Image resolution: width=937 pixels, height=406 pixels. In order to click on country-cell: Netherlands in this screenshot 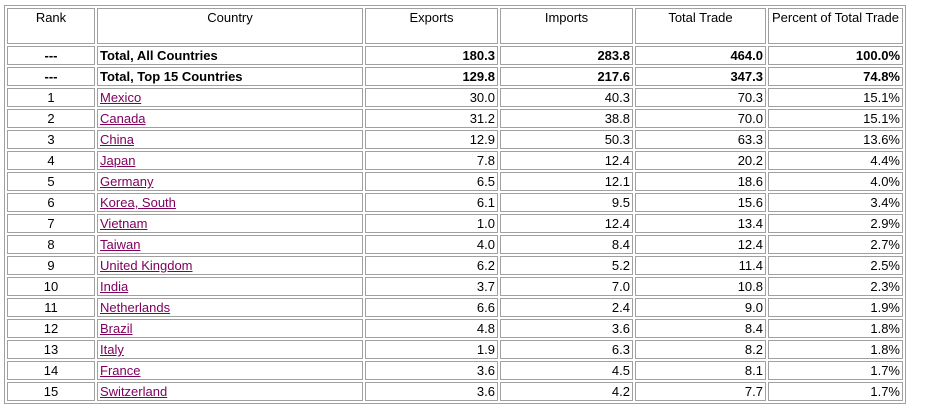, I will do `click(230, 307)`.